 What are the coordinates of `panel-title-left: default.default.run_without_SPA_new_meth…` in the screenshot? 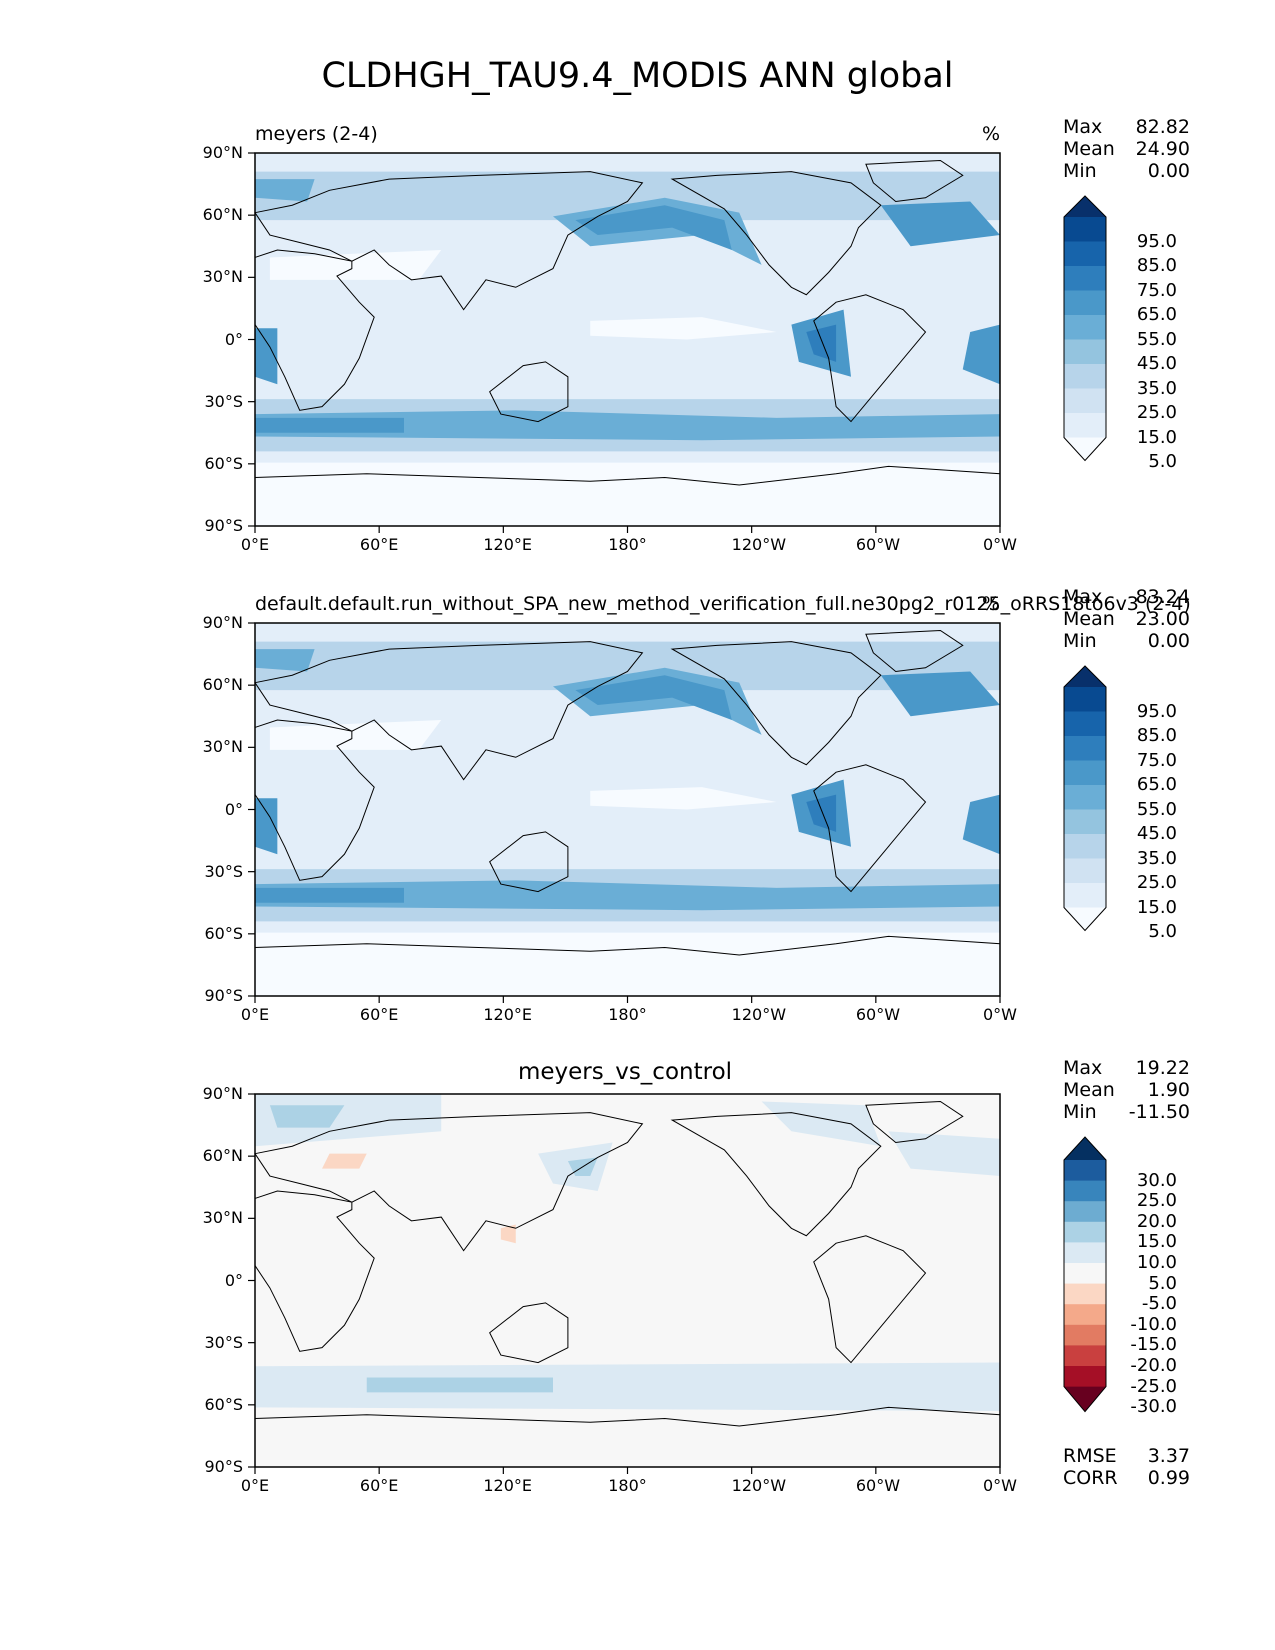 It's located at (723, 604).